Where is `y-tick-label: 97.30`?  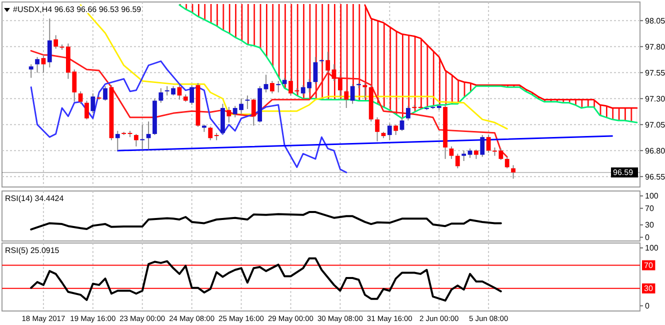
y-tick-label: 97.30 is located at coordinates (655, 99).